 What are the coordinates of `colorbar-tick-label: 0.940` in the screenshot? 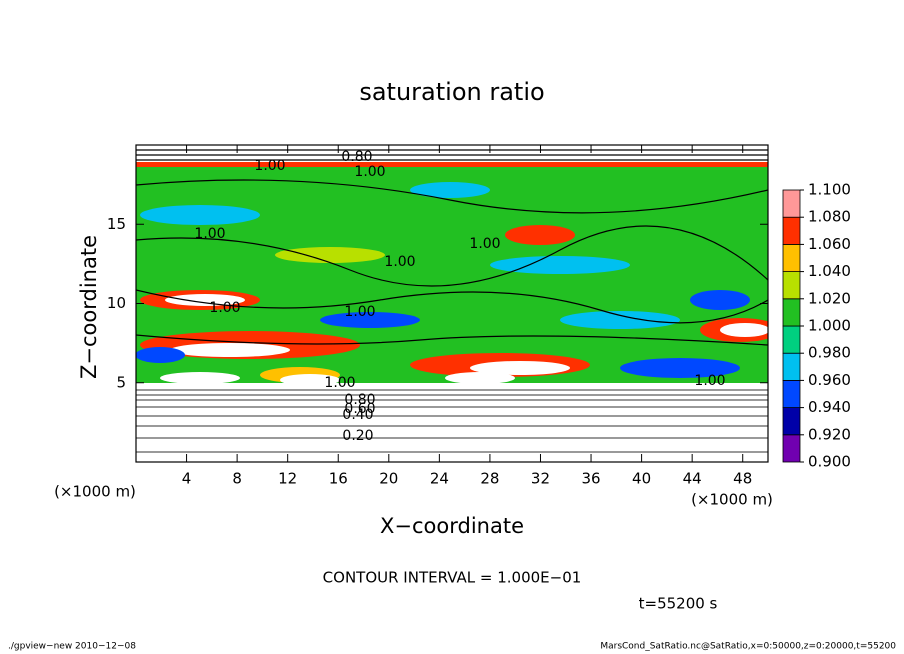 It's located at (829, 407).